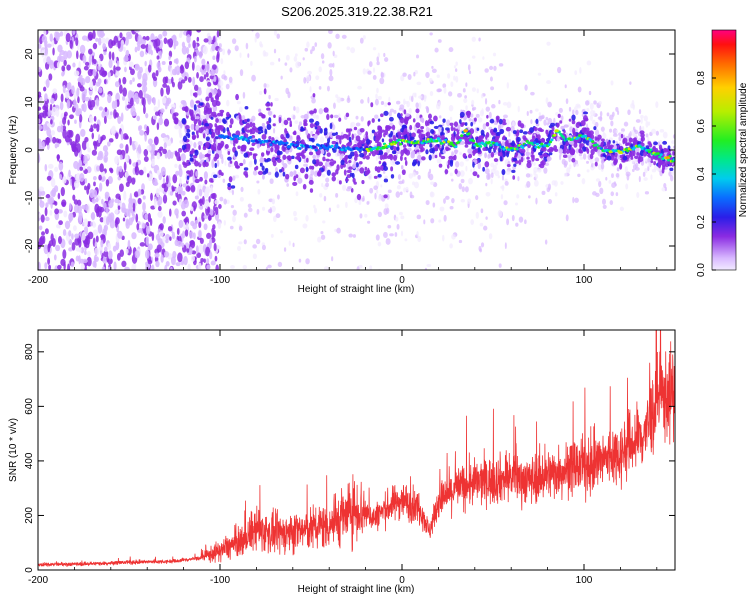  What do you see at coordinates (29, 197) in the screenshot?
I see `y-tick-label: -10` at bounding box center [29, 197].